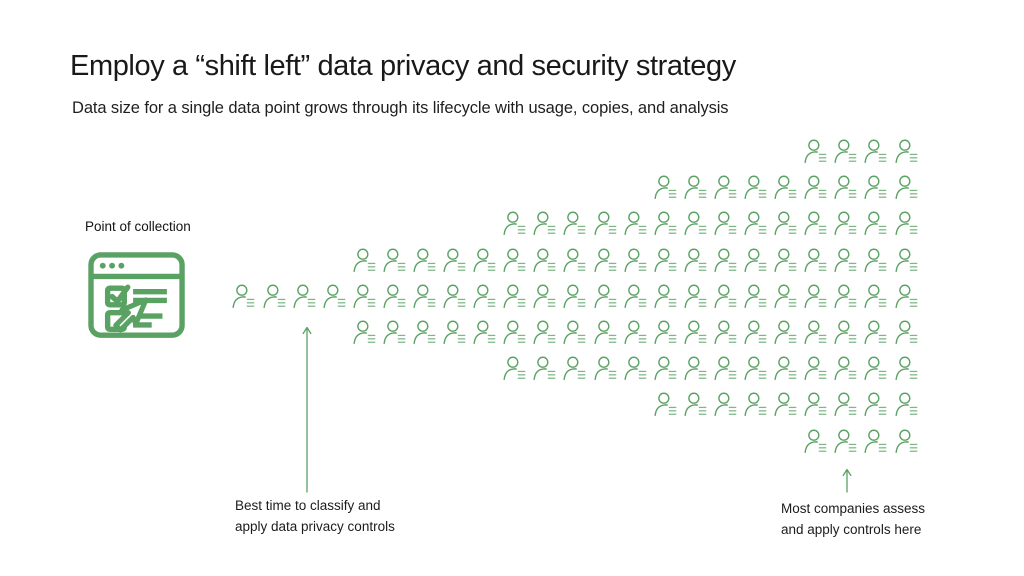 This screenshot has width=1024, height=576. Describe the element at coordinates (112, 265) in the screenshot. I see `browser-dots-icon` at that location.